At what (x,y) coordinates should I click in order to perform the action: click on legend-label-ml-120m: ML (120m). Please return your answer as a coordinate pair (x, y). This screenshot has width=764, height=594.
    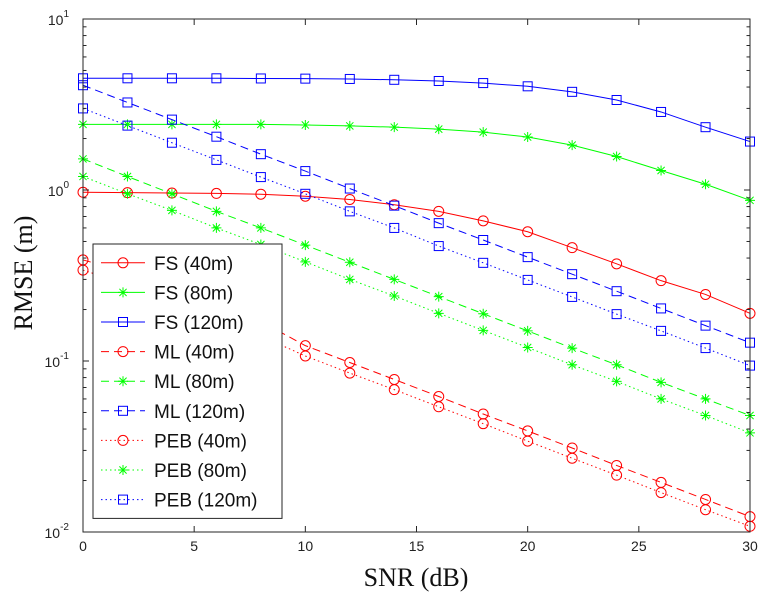
    Looking at the image, I should click on (199, 412).